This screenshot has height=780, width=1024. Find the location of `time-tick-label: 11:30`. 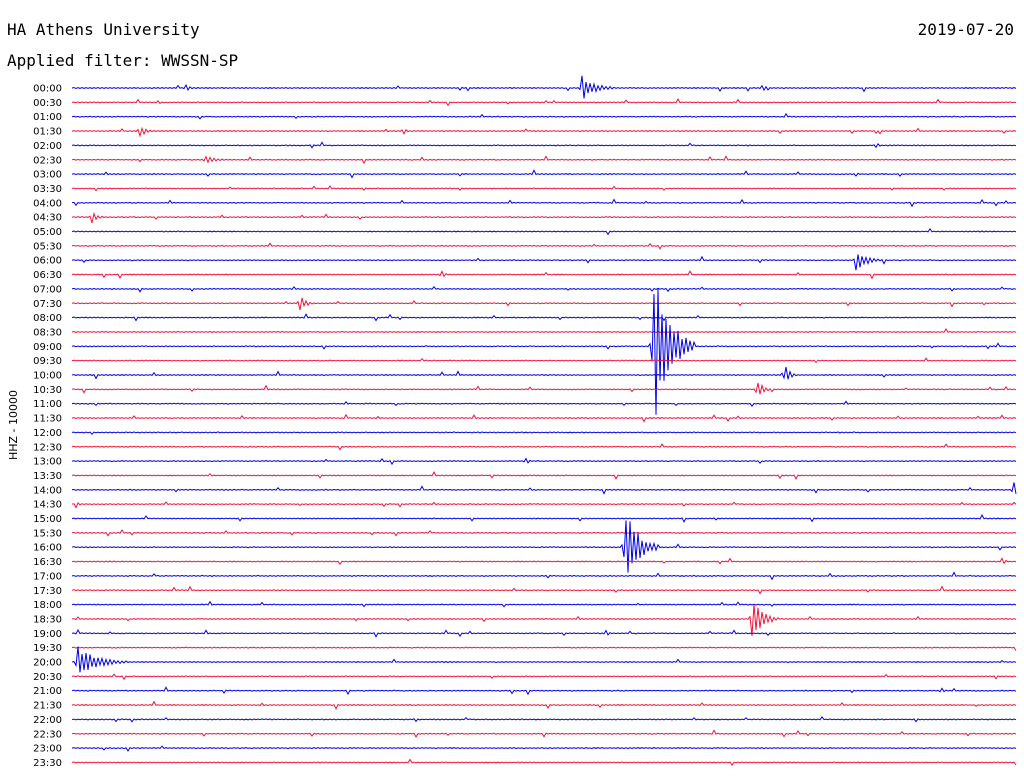

time-tick-label: 11:30 is located at coordinates (47, 419).